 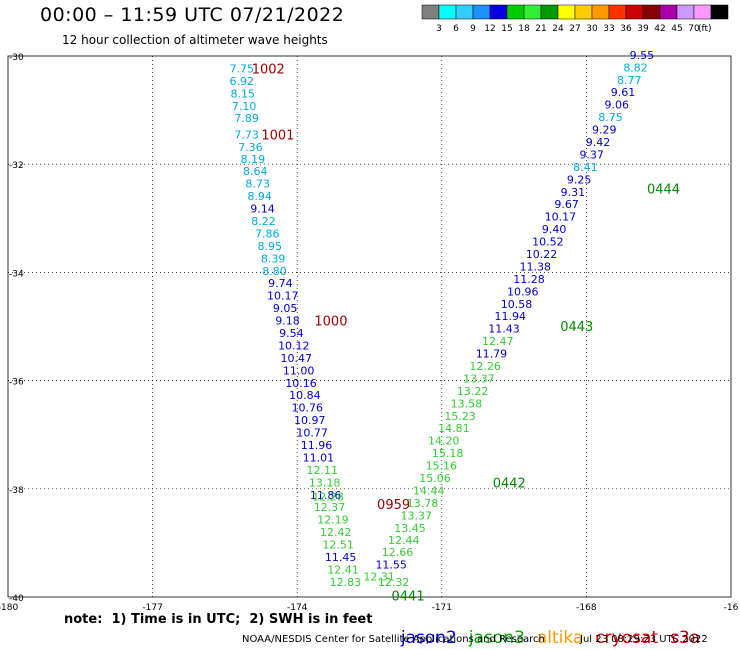 What do you see at coordinates (16, 599) in the screenshot?
I see `y-tick-label: -40` at bounding box center [16, 599].